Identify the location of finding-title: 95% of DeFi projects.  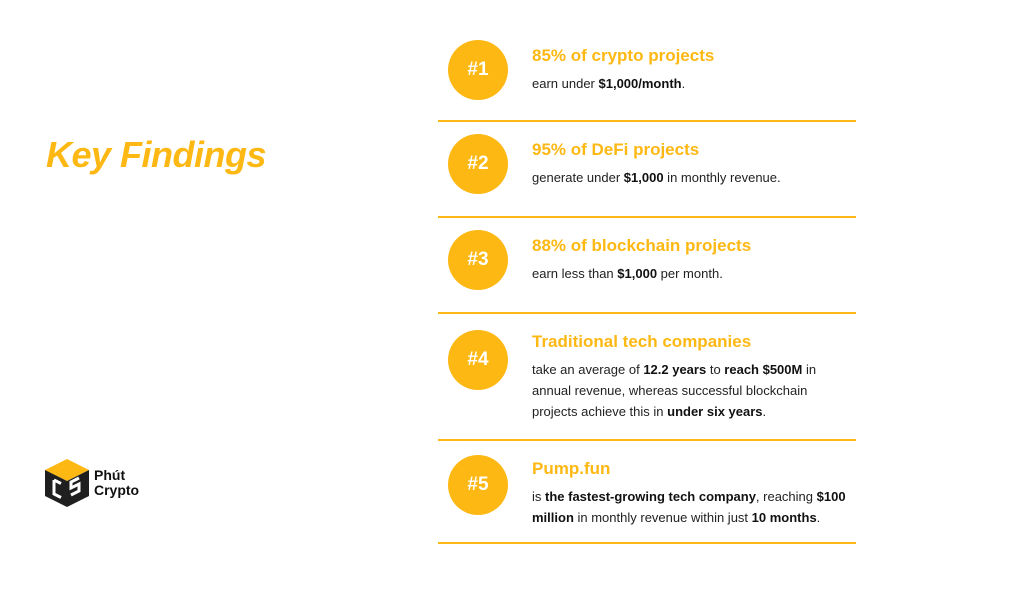
(616, 149).